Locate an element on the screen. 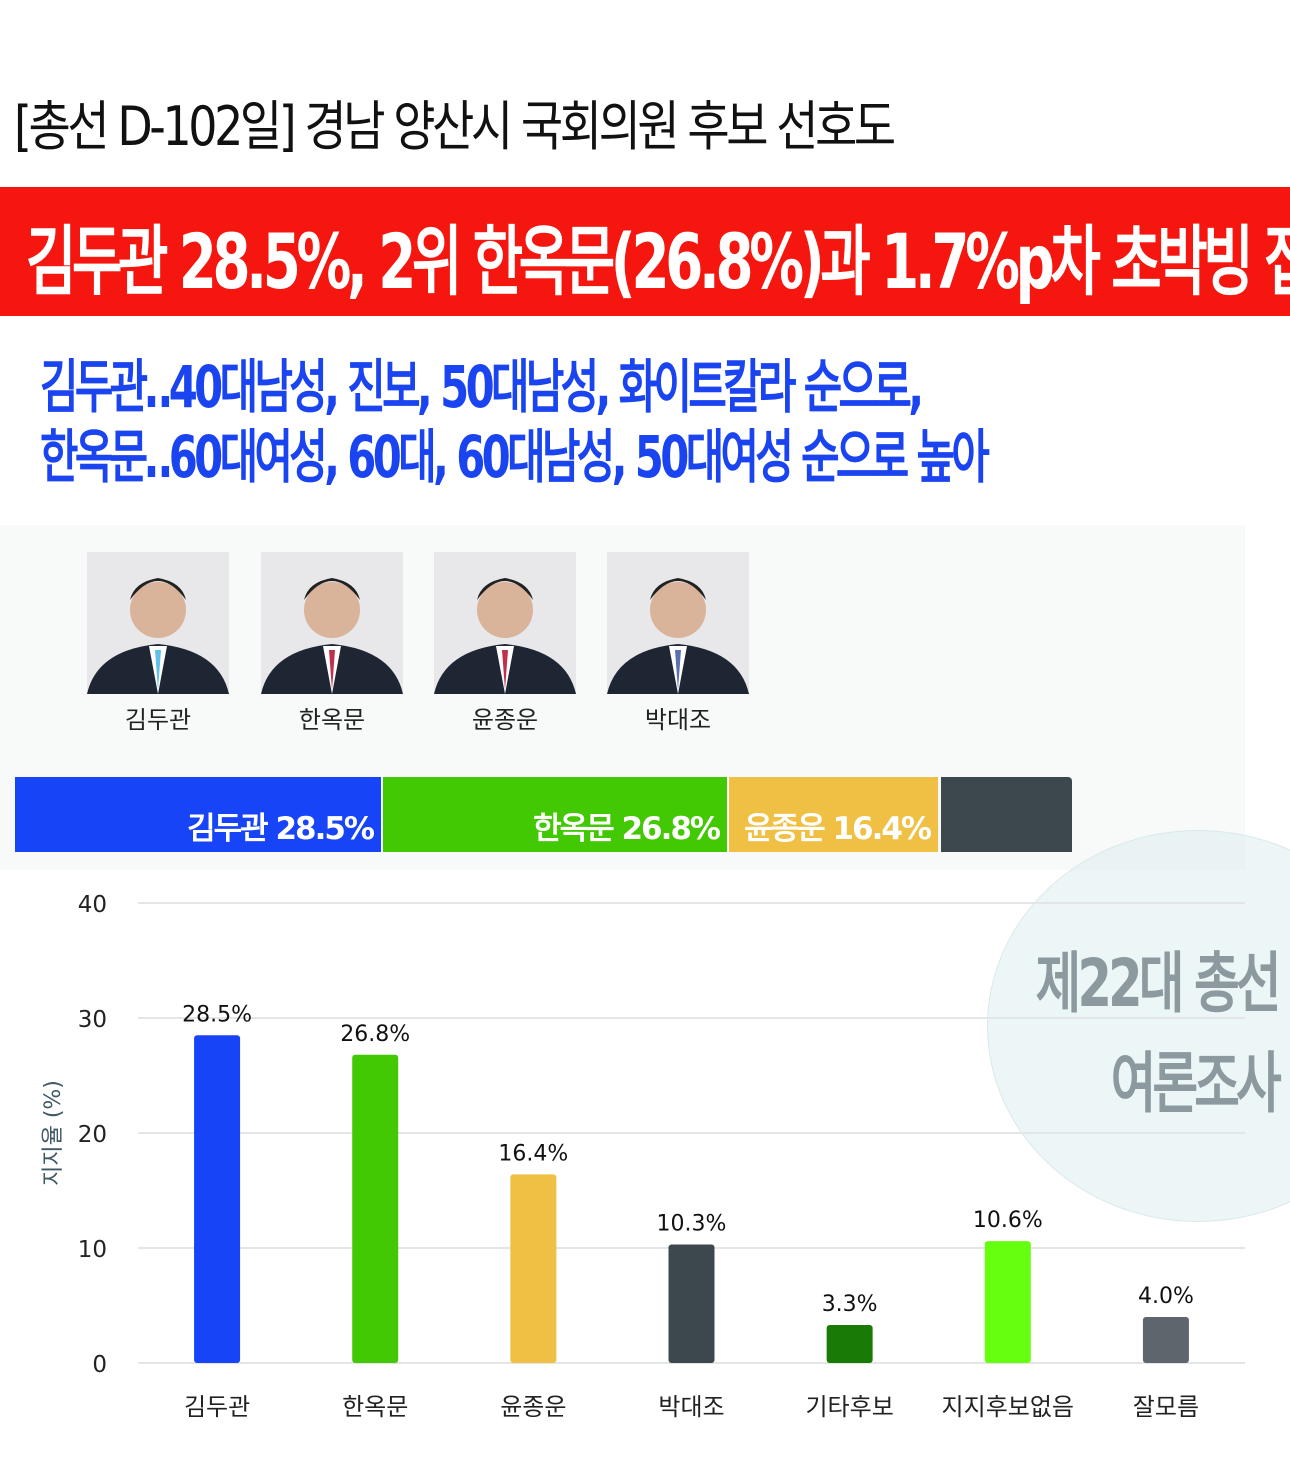  y-axis-label: 지지율 (%) is located at coordinates (53, 1133).